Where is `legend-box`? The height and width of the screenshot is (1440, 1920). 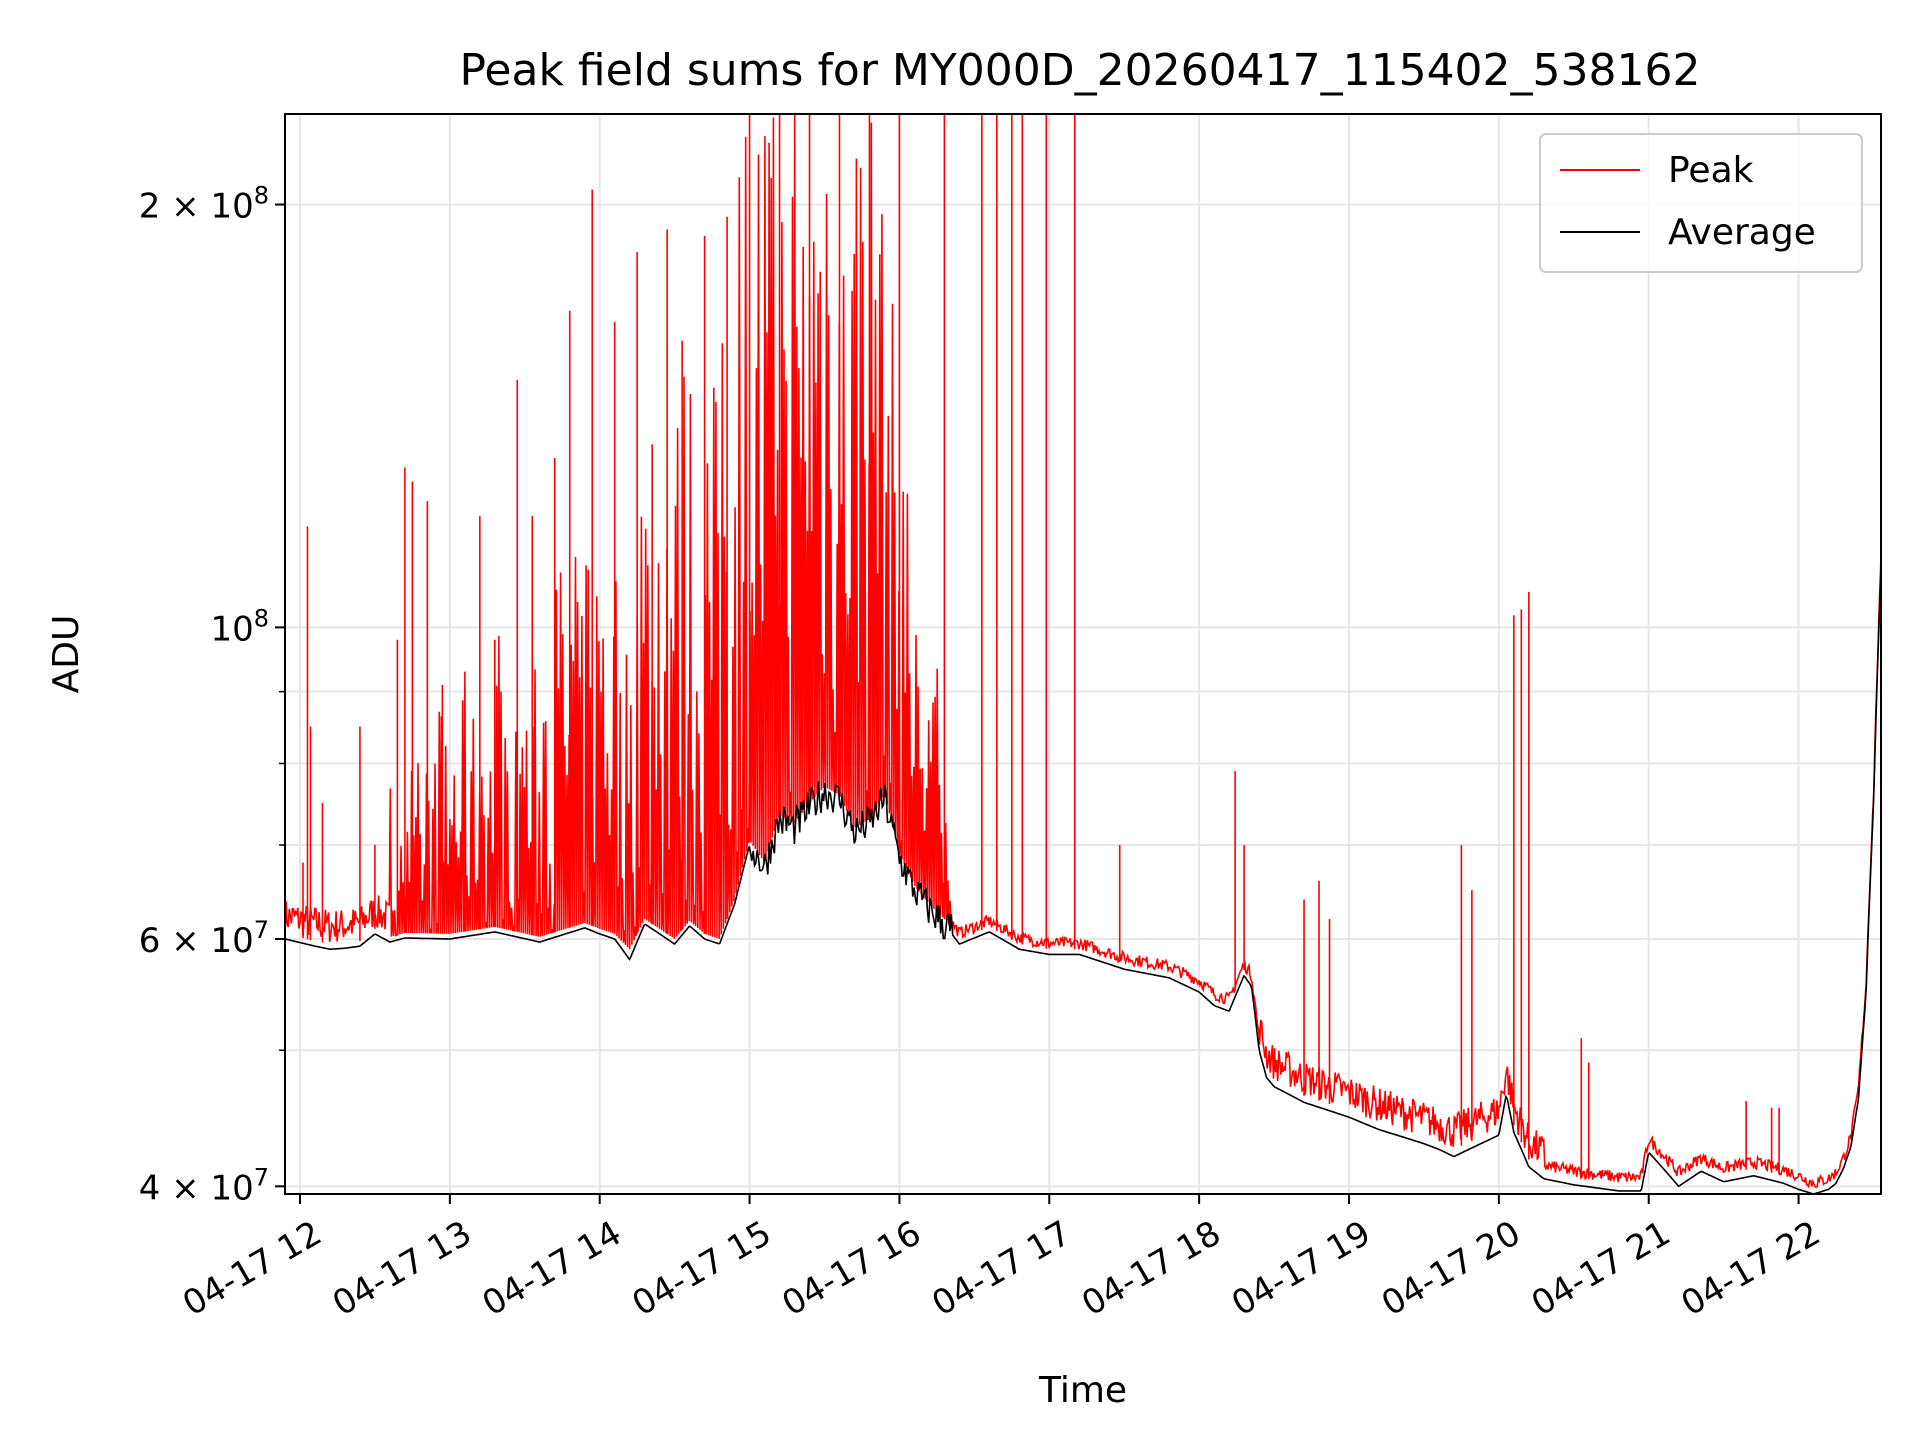 legend-box is located at coordinates (1701, 203).